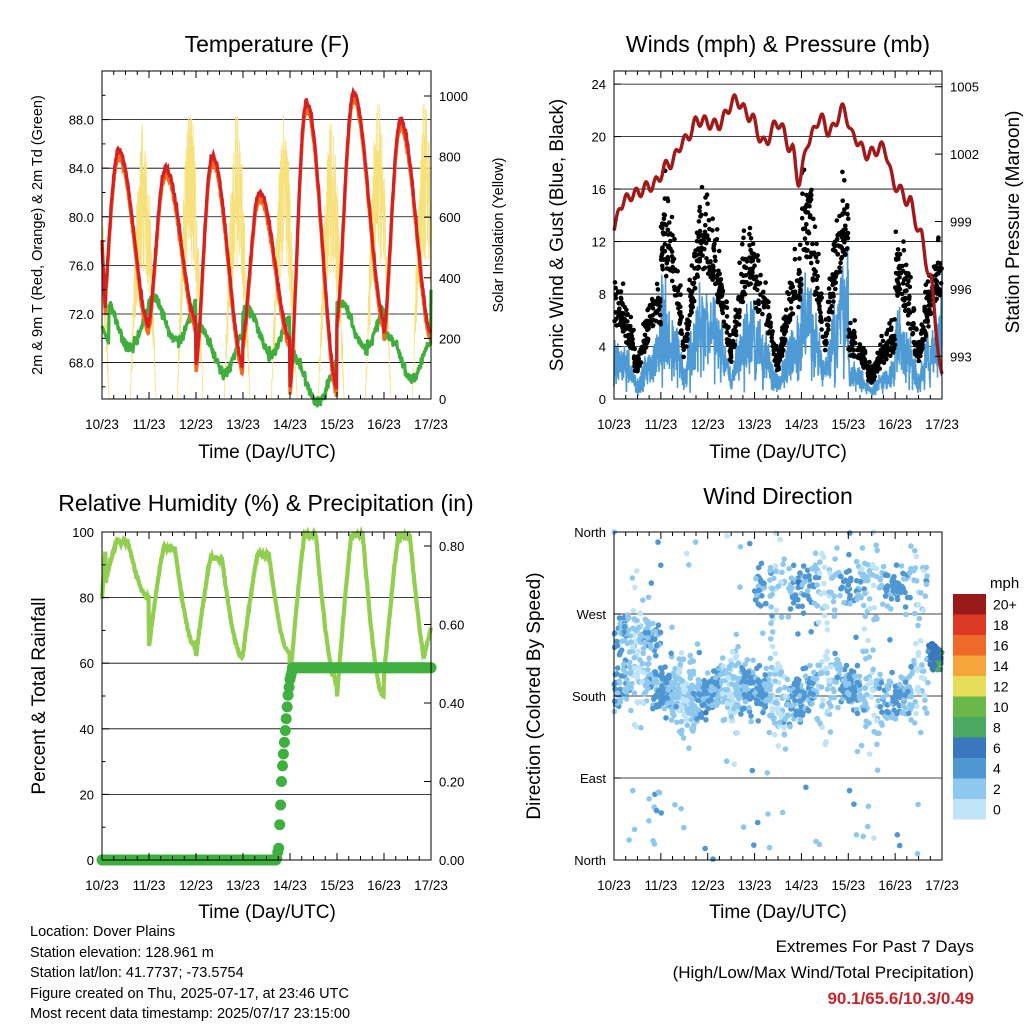 This screenshot has width=1024, height=1025. What do you see at coordinates (557, 235) in the screenshot?
I see `winds-ylabel-left: Sonic Wind & Gust (Blue, Black)` at bounding box center [557, 235].